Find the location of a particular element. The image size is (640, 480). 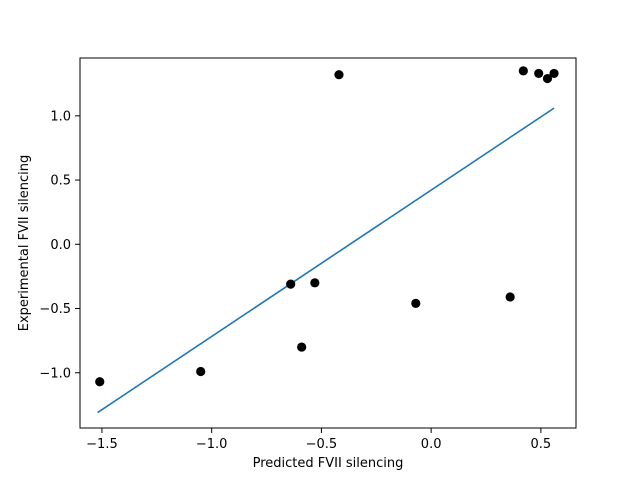

y-axis: −1.0 −0.5 0.0 0.5 1.0 is located at coordinates (59, 245).